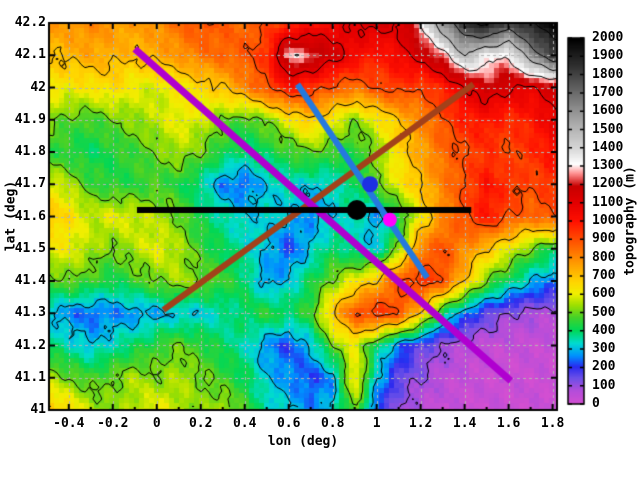 The image size is (640, 480). What do you see at coordinates (608, 74) in the screenshot?
I see `colorbar-tick-label: 1800` at bounding box center [608, 74].